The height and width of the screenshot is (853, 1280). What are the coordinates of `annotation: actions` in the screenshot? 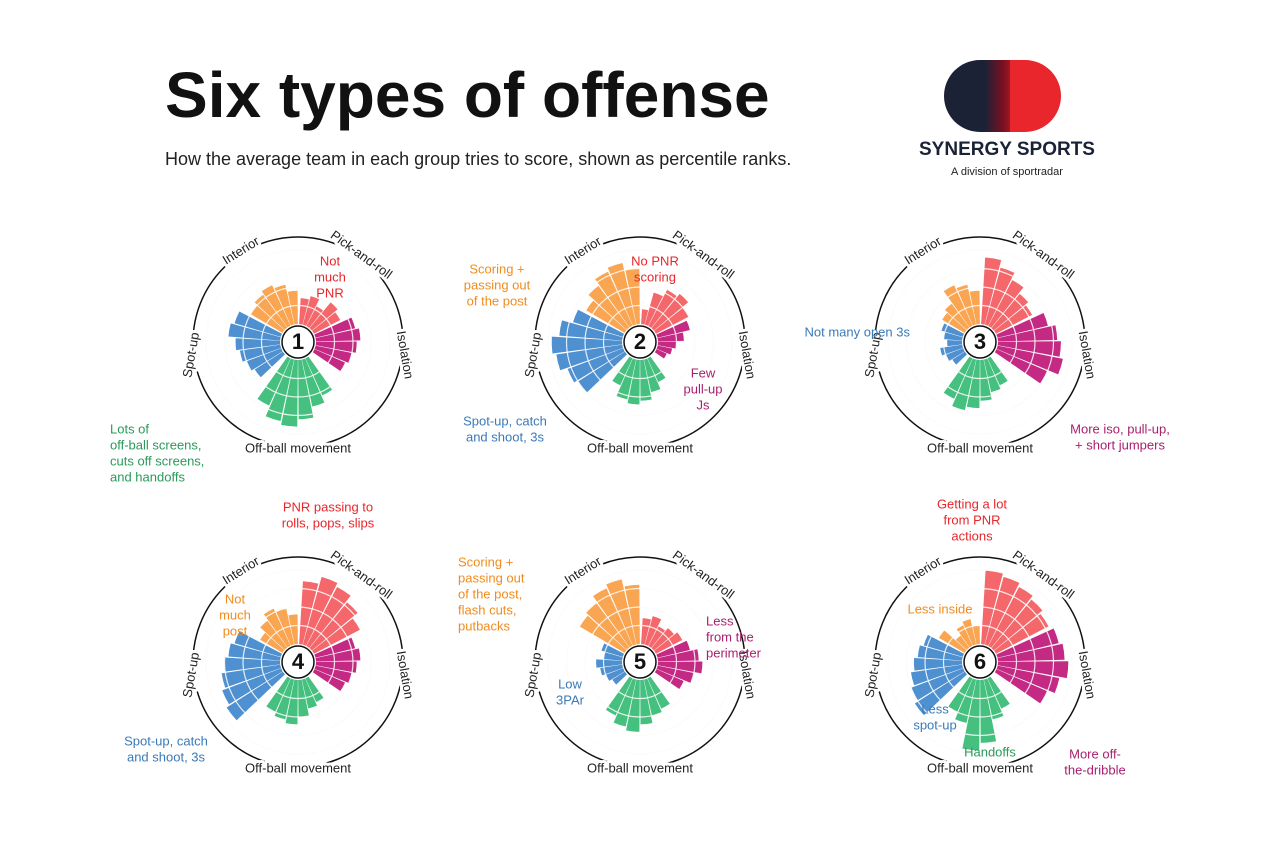 It's located at (972, 535).